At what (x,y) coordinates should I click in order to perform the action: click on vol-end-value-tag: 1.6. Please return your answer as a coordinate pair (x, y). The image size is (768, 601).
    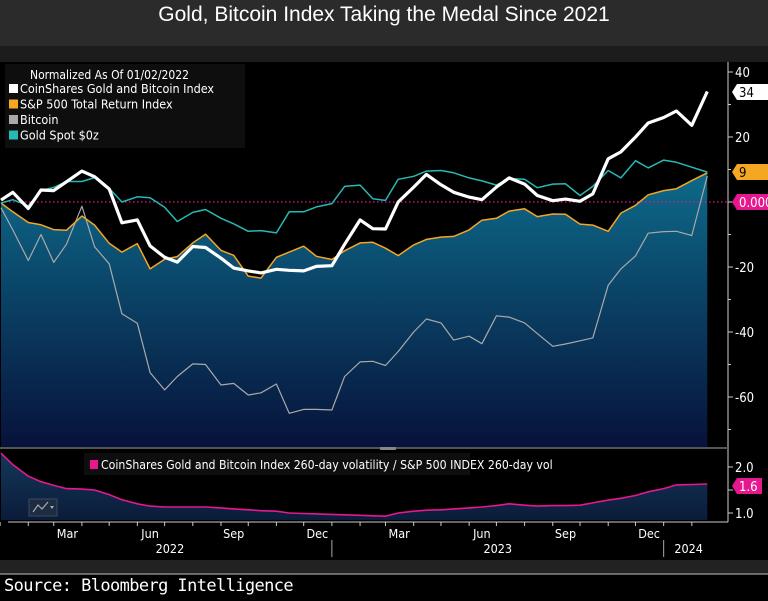
    Looking at the image, I should click on (748, 487).